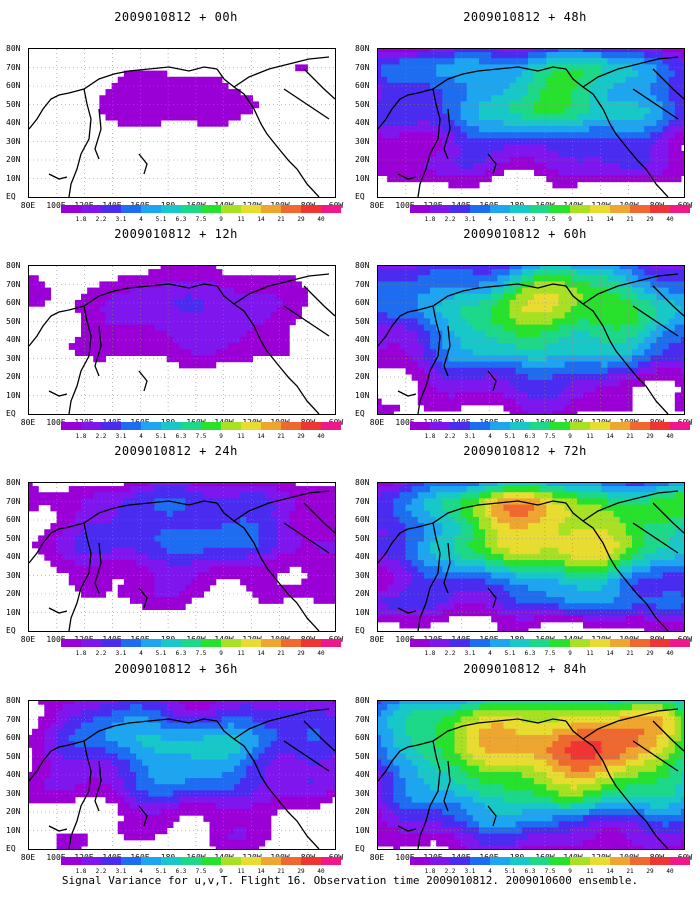 The width and height of the screenshot is (700, 900). What do you see at coordinates (405, 422) in the screenshot?
I see `x-tick-label: 100E` at bounding box center [405, 422].